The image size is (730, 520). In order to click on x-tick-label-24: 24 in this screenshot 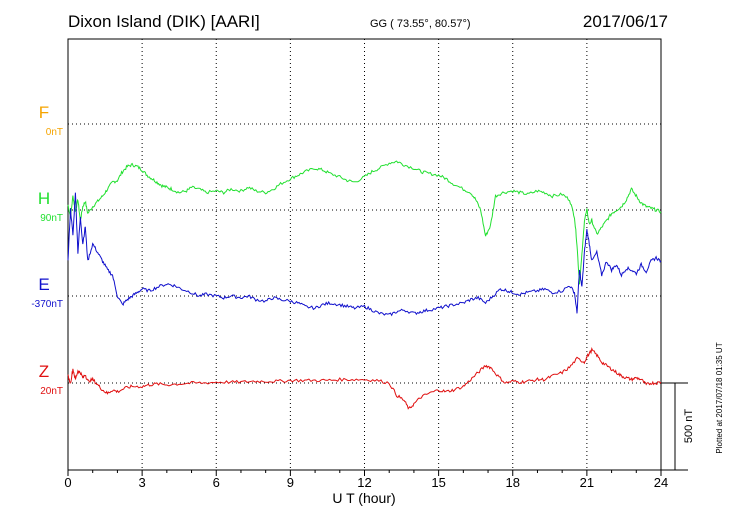, I will do `click(661, 482)`.